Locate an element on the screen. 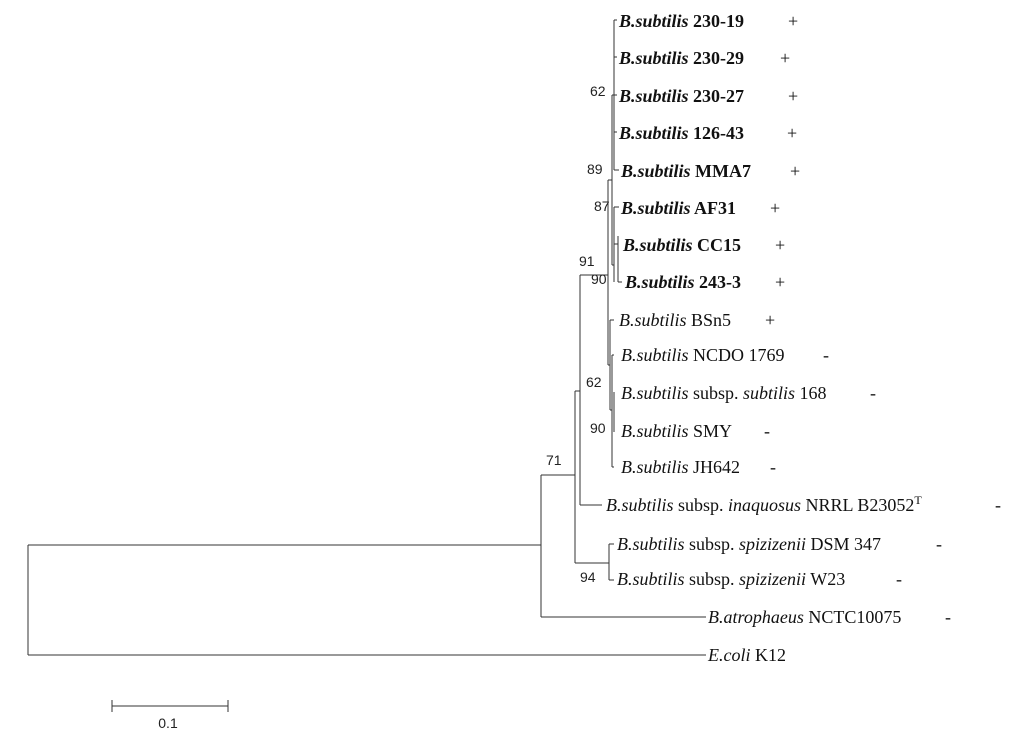  taxon-label: B.subtilis 243-3 is located at coordinates (682, 282).